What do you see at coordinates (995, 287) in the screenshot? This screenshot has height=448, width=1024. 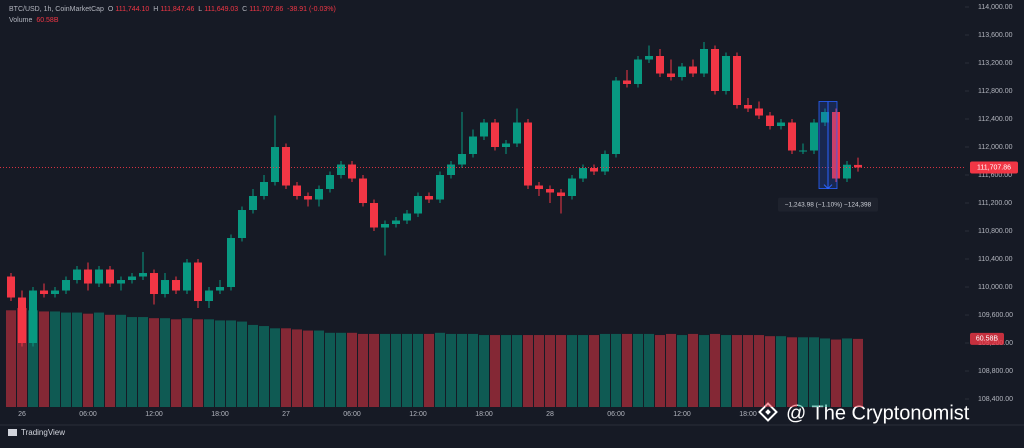 I see `y-tick-label: 110,000.00` at bounding box center [995, 287].